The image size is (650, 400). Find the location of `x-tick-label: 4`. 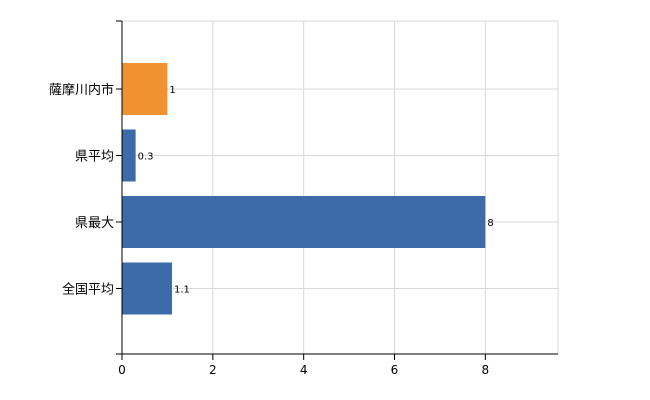

x-tick-label: 4 is located at coordinates (304, 370).